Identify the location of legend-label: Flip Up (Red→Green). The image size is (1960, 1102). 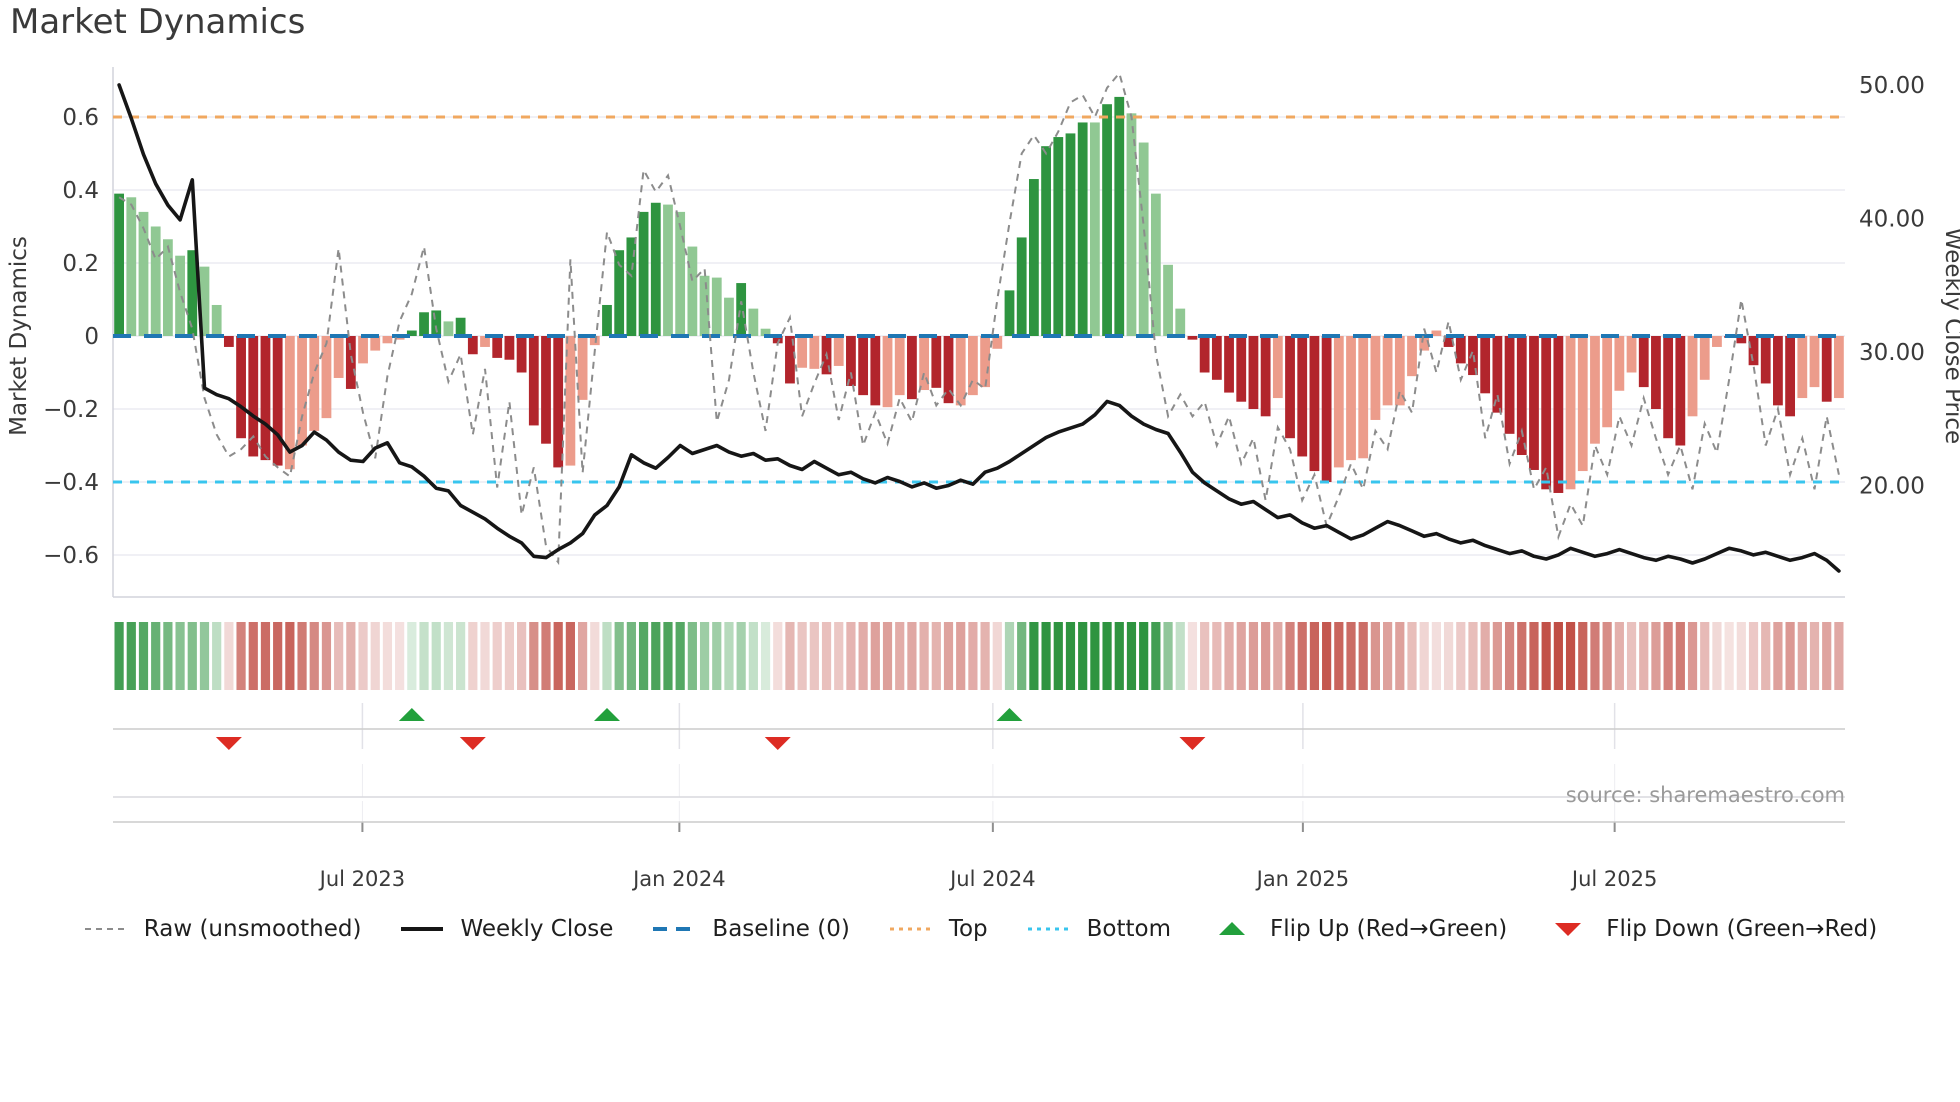
(1389, 929).